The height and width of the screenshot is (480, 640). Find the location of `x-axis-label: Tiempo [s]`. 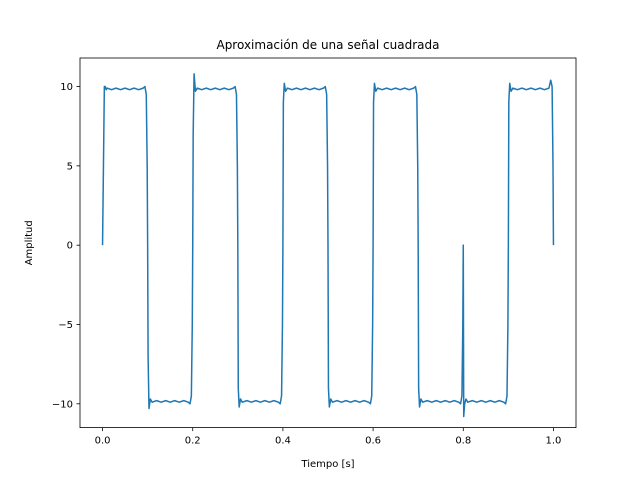

x-axis-label: Tiempo [s] is located at coordinates (327, 464).